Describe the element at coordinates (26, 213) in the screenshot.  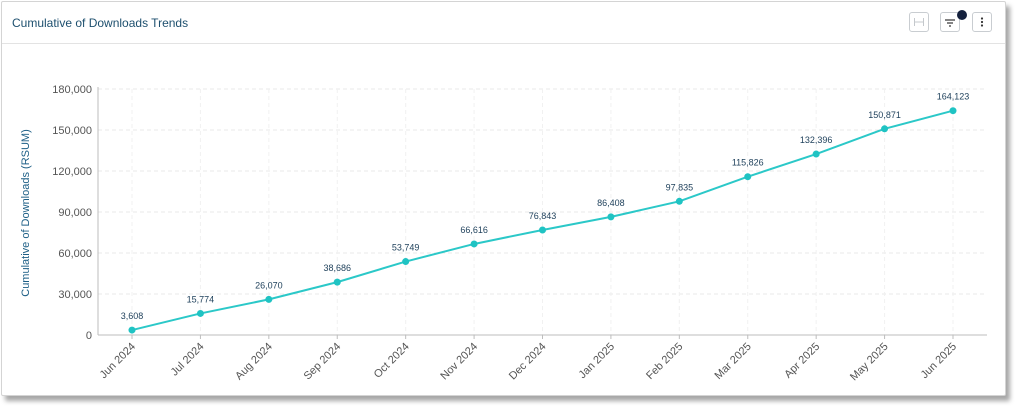
I see `y-axis-label: Cumulative of Downloads (RSUM)` at that location.